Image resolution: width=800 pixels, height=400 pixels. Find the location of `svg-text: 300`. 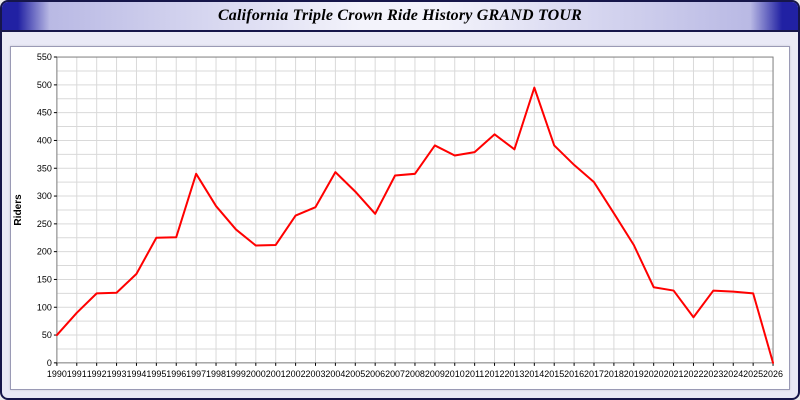

svg-text: 300 is located at coordinates (44, 196).